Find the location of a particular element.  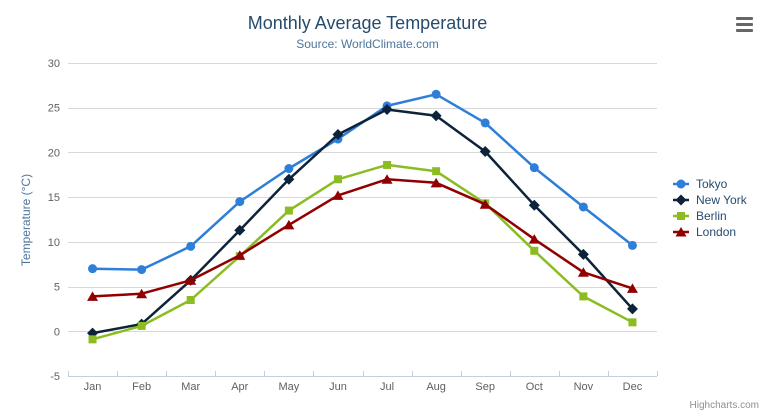

x-axis-tick-label: Mar is located at coordinates (190, 387).